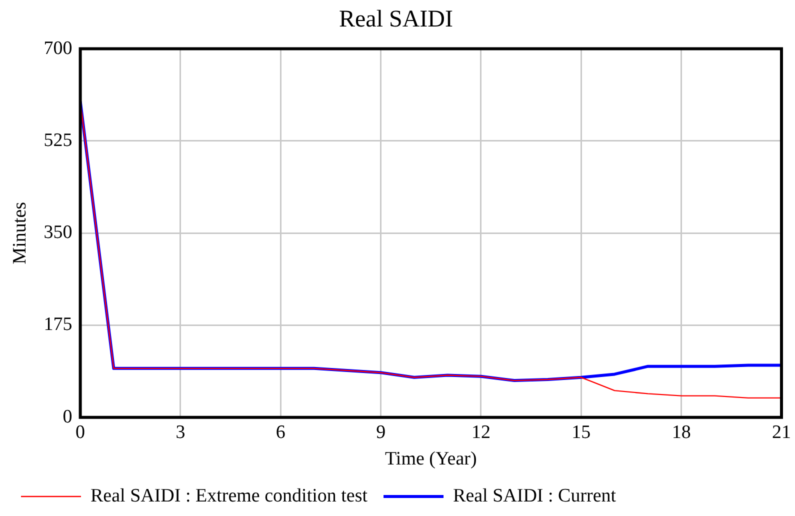 The height and width of the screenshot is (516, 795). Describe the element at coordinates (681, 432) in the screenshot. I see `x-tick-label: 18` at that location.